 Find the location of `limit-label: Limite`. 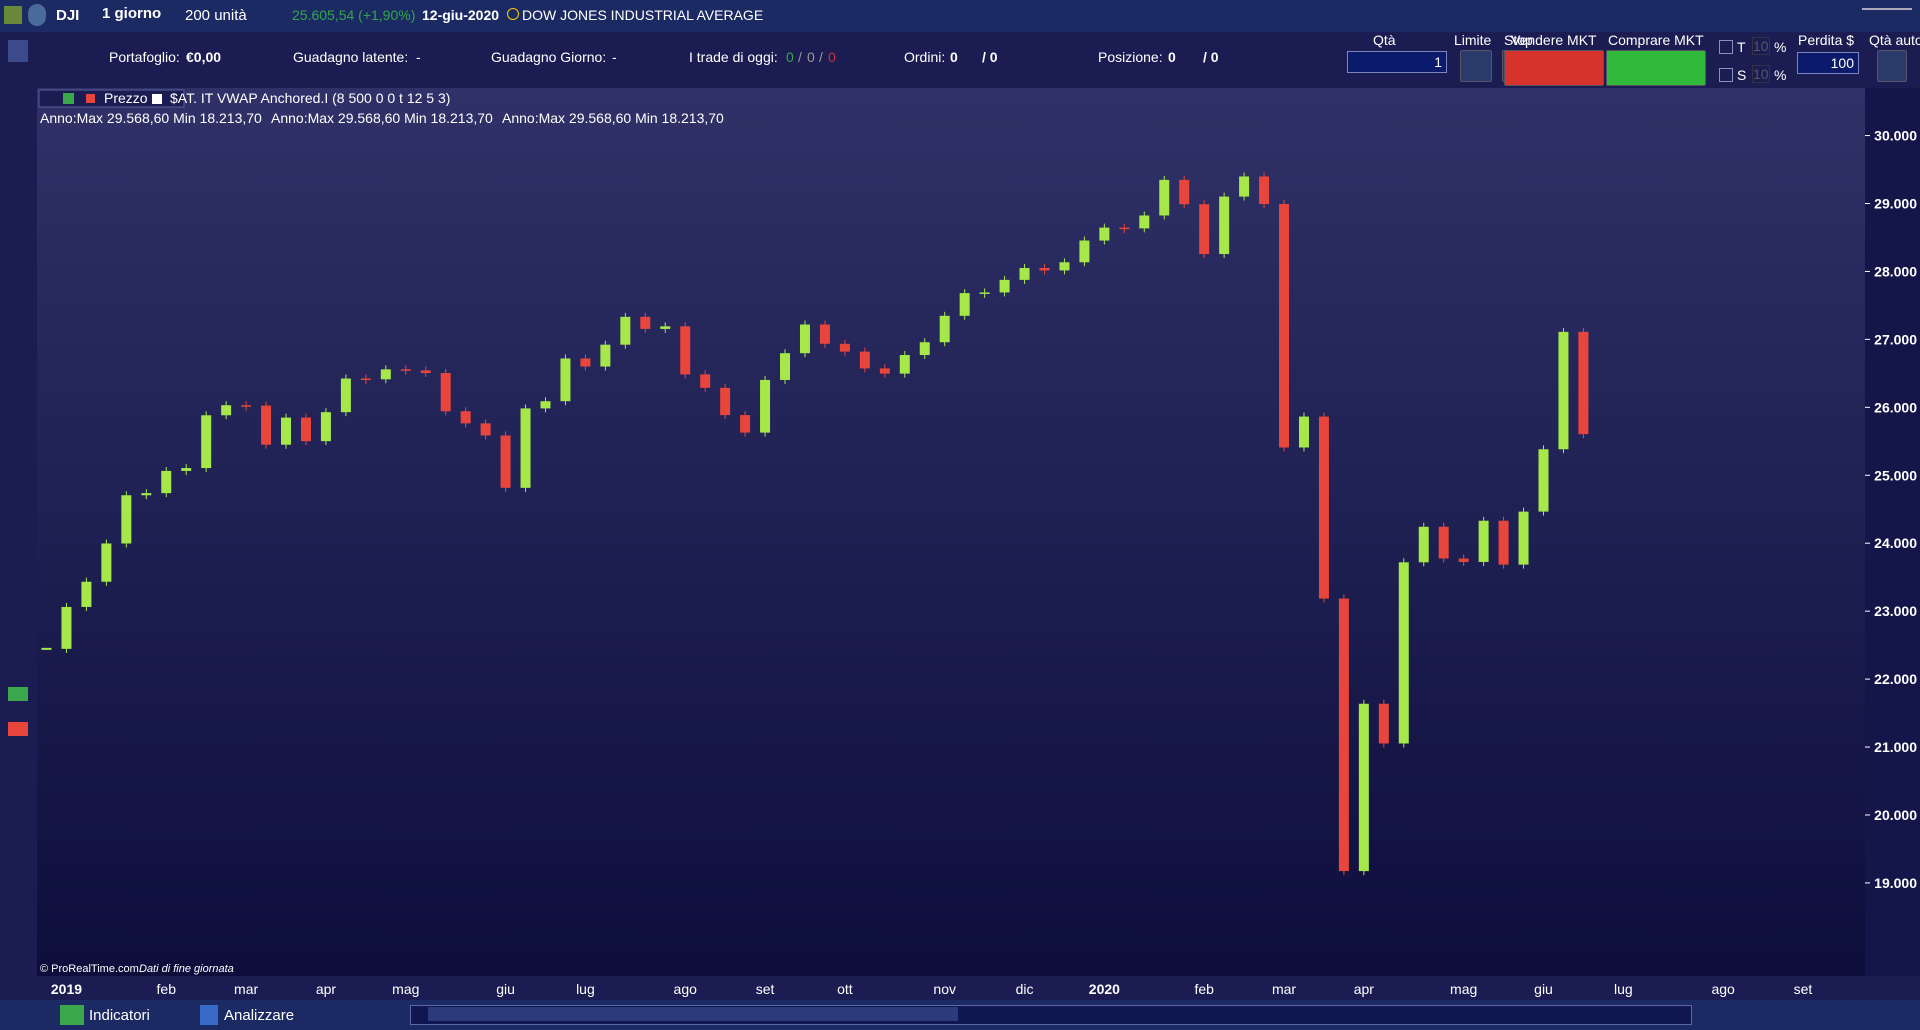

limit-label: Limite is located at coordinates (1473, 40).